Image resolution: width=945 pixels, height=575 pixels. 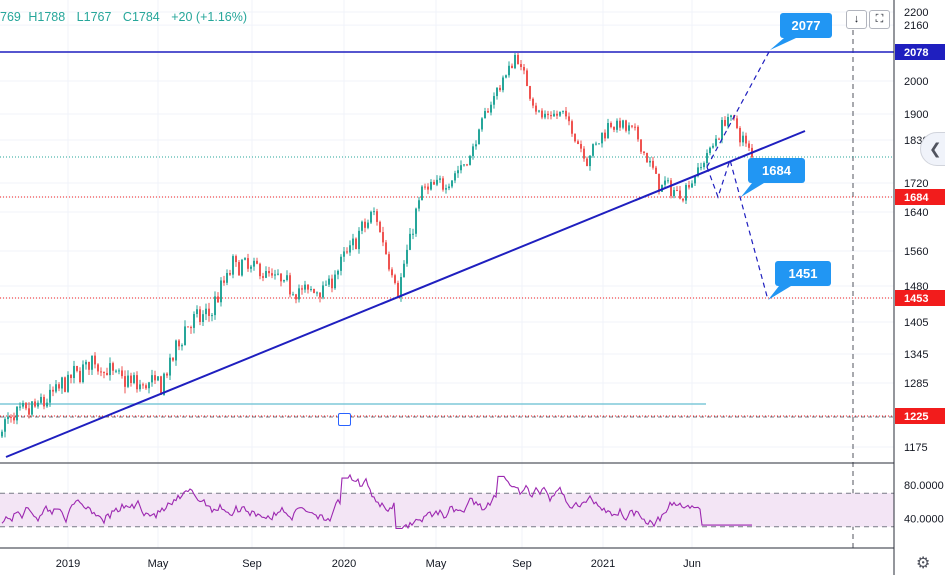 I want to click on price-tag-label-1225: 1225, so click(x=916, y=417).